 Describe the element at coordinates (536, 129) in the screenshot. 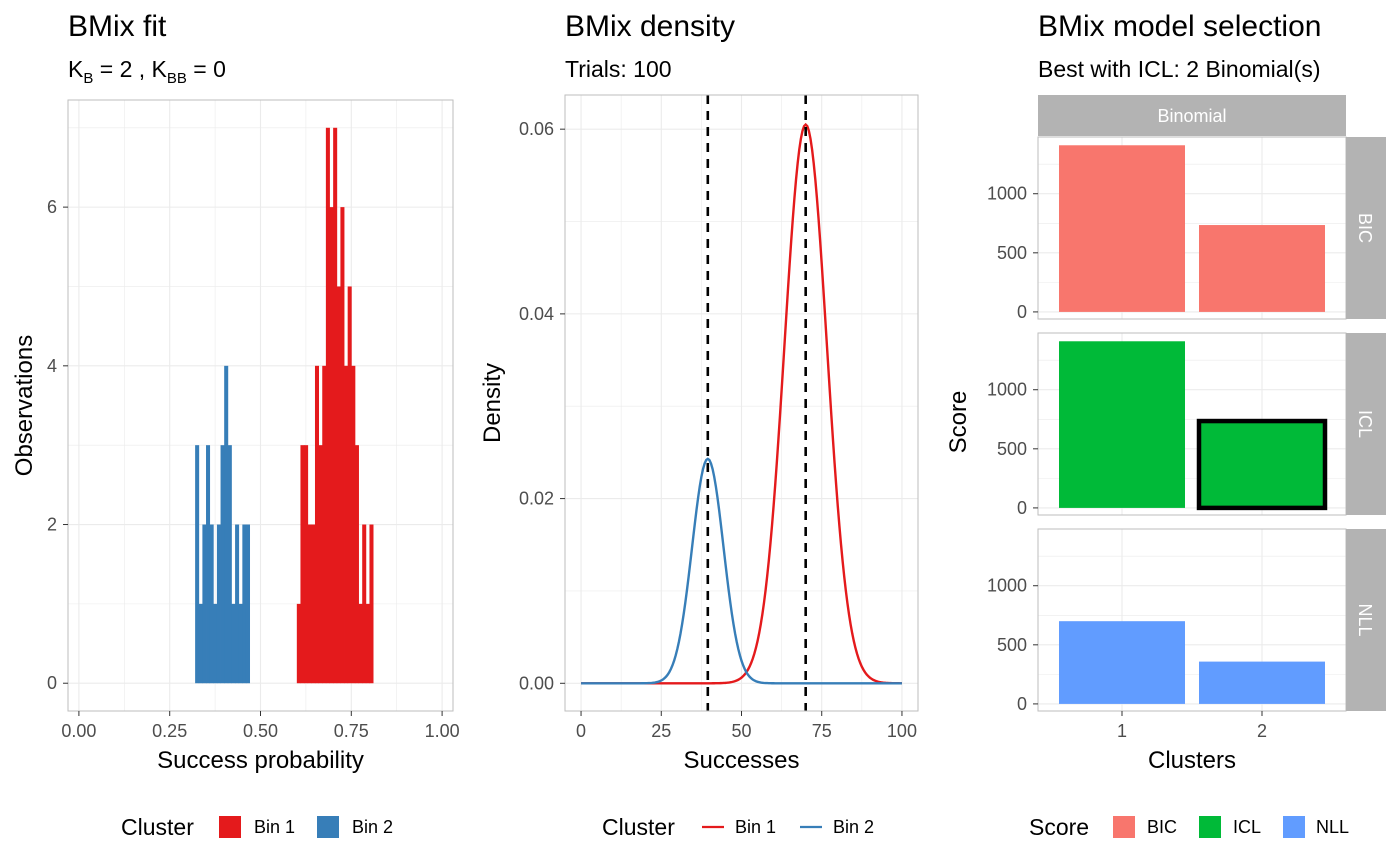

I see `density-y-tick-label: 0.06` at that location.